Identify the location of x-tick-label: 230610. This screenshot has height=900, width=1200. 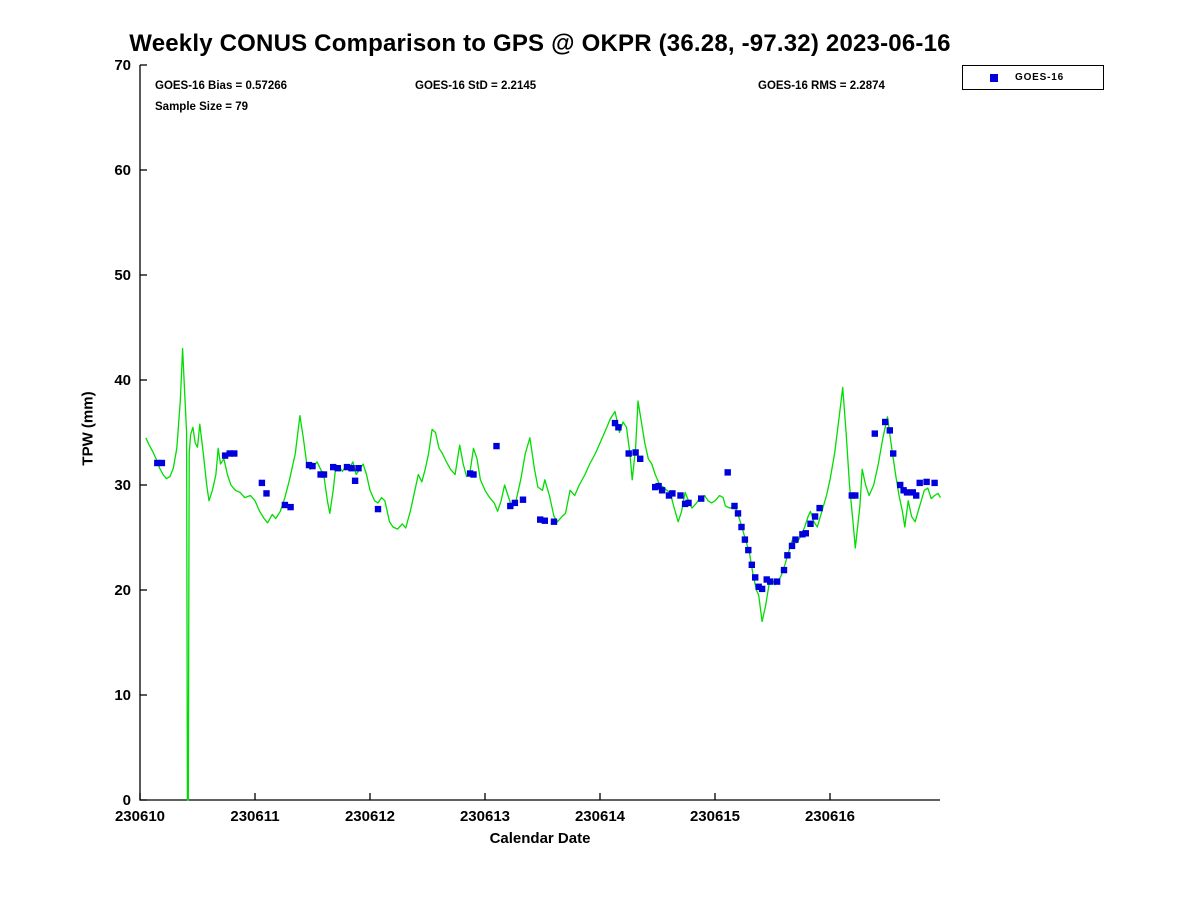
(140, 816).